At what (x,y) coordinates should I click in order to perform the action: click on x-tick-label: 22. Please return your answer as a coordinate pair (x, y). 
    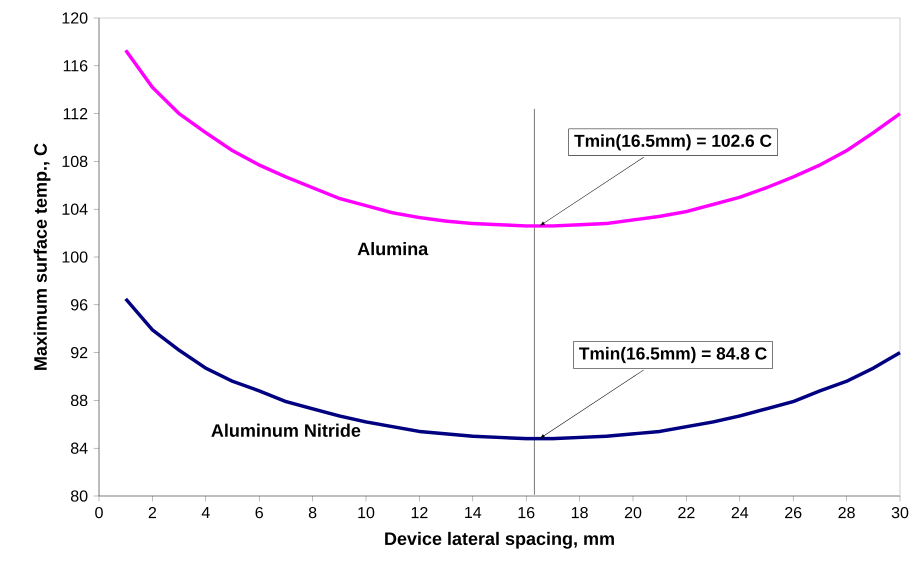
    Looking at the image, I should click on (686, 512).